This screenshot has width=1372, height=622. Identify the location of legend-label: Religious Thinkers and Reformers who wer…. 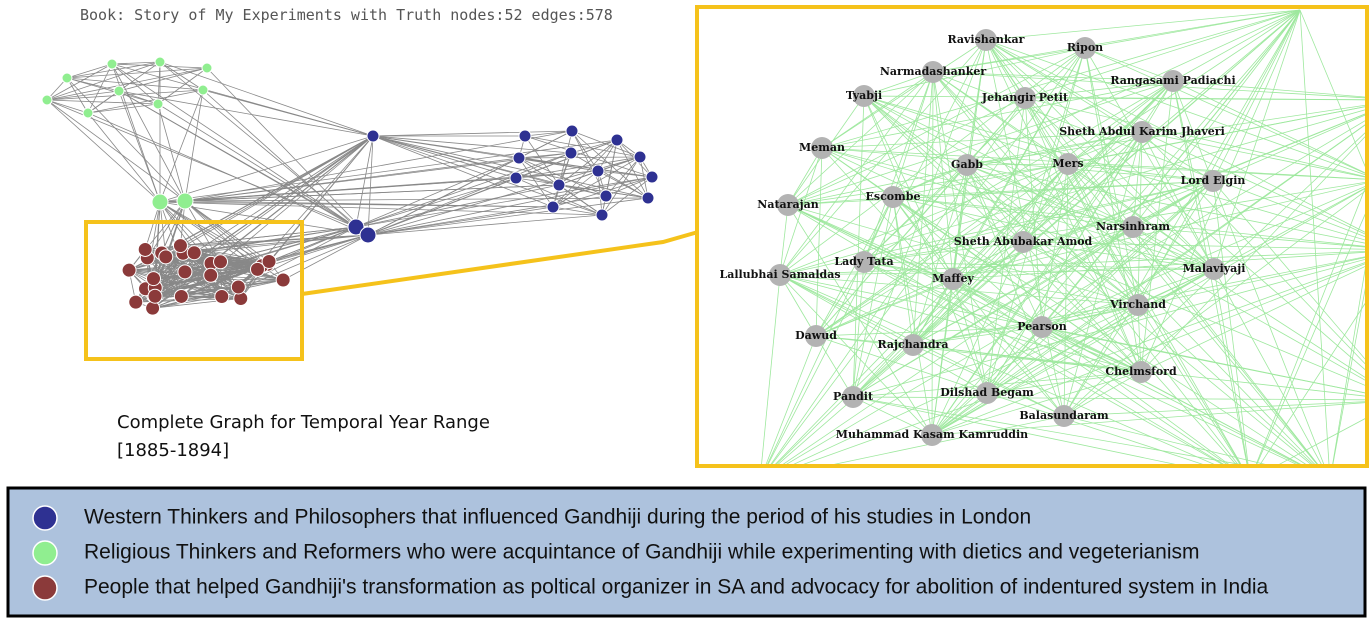
(642, 552).